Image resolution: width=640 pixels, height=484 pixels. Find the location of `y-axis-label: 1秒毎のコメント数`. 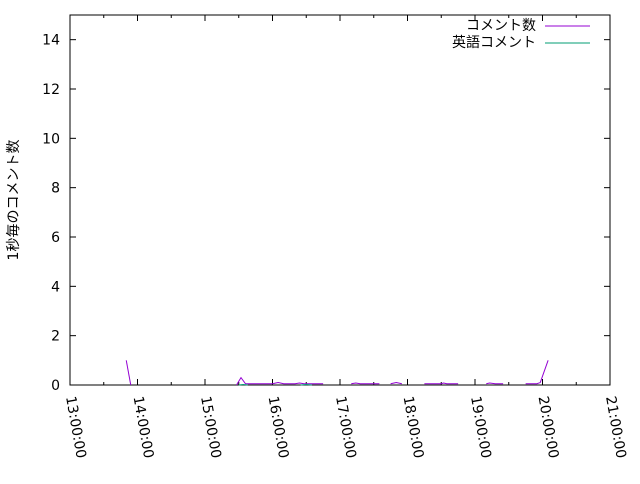

y-axis-label: 1秒毎のコメント数 is located at coordinates (14, 200).